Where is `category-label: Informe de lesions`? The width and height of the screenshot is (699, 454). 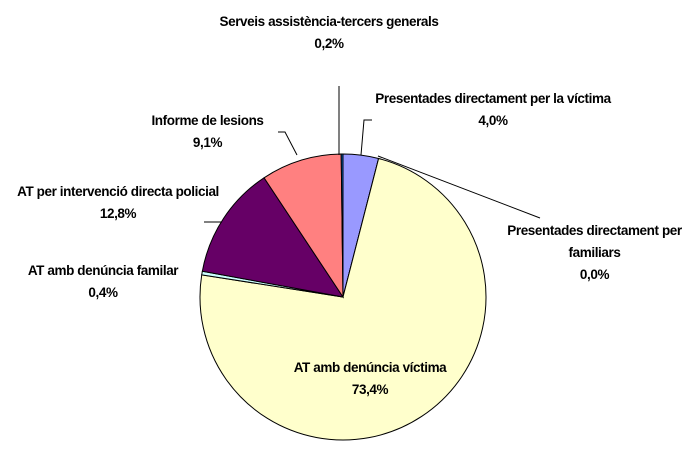
category-label: Informe de lesions is located at coordinates (207, 120).